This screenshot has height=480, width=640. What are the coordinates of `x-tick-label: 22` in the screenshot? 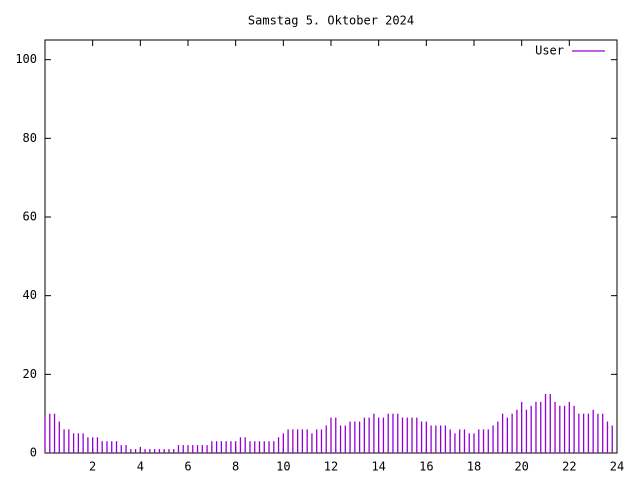 It's located at (569, 467).